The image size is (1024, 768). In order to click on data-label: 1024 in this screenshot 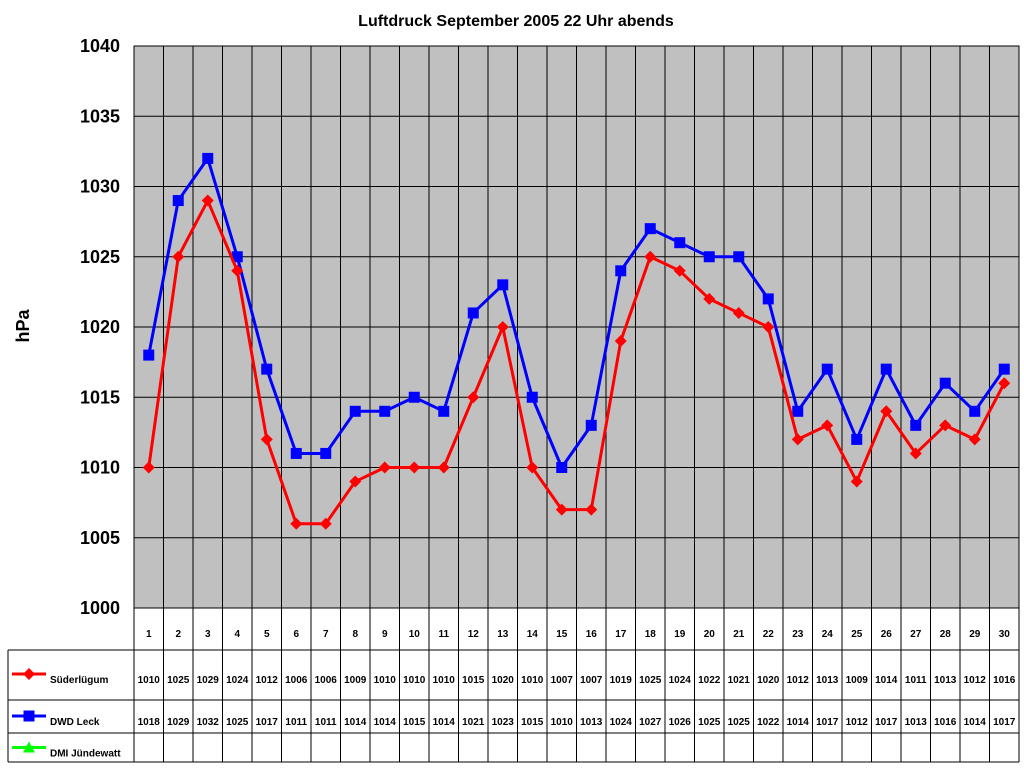, I will do `click(680, 680)`.